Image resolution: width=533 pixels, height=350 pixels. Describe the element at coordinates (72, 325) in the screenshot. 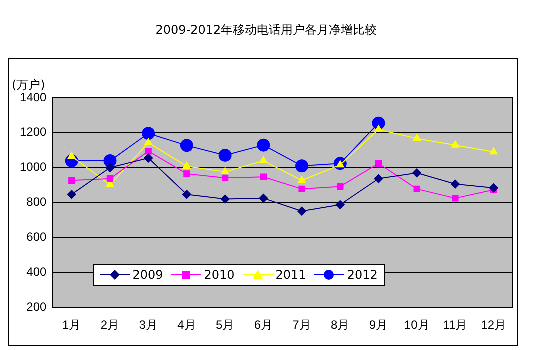

I see `x-tick-label: 1月` at that location.